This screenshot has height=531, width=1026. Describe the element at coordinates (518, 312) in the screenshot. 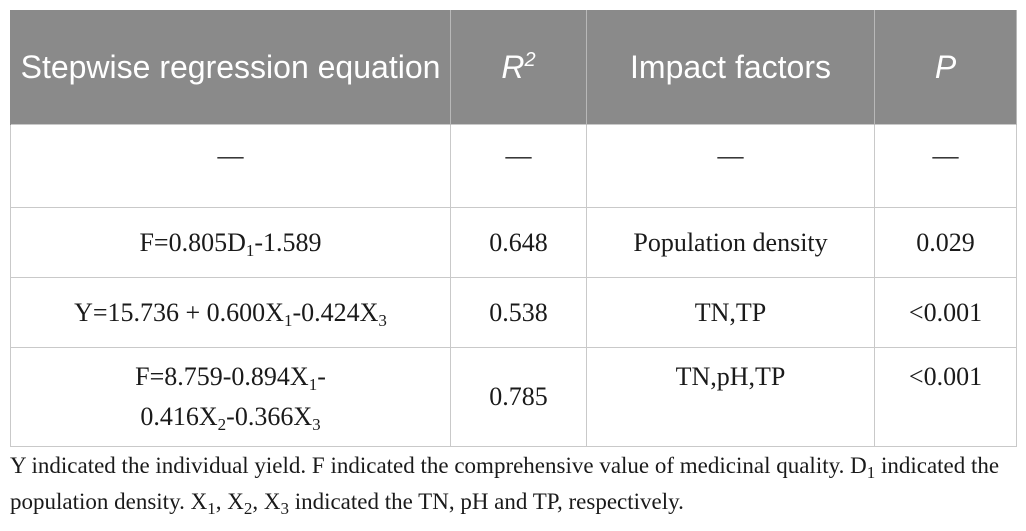

I see `cell-r-squared: 0.538` at that location.